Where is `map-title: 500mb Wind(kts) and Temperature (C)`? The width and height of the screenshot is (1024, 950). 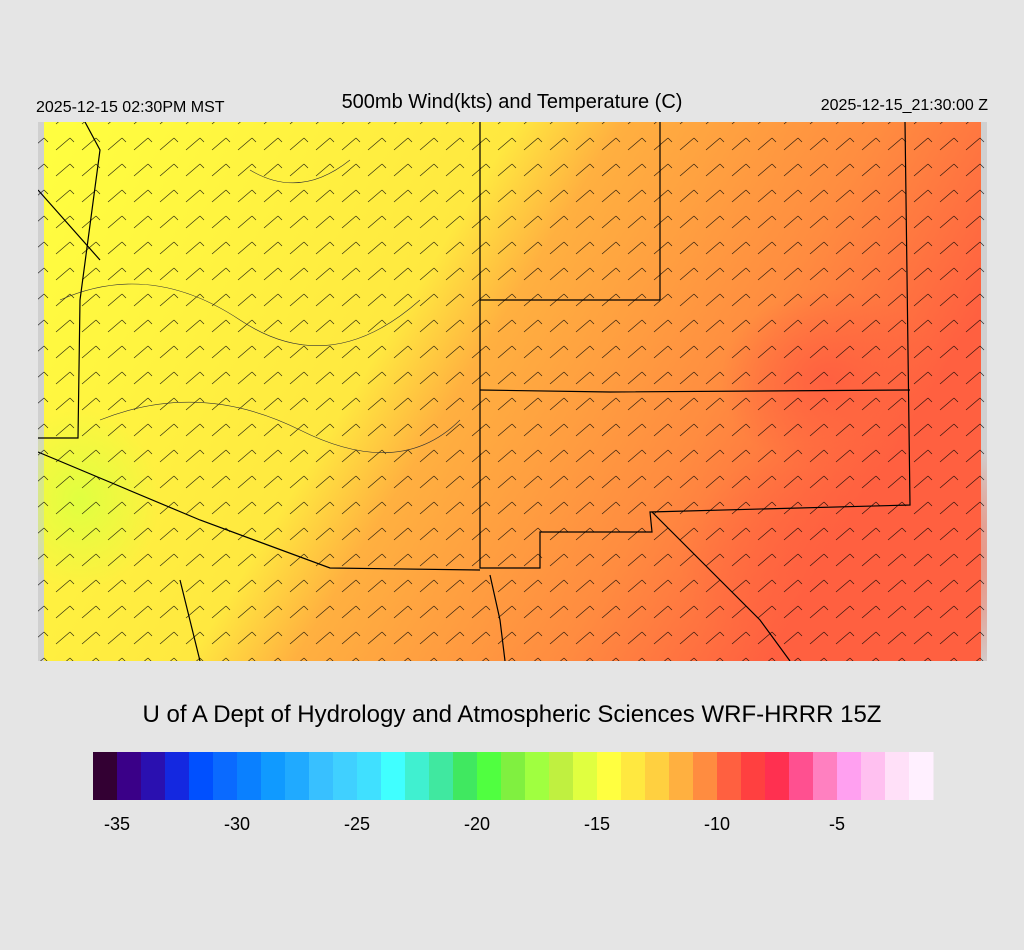 map-title: 500mb Wind(kts) and Temperature (C) is located at coordinates (512, 102).